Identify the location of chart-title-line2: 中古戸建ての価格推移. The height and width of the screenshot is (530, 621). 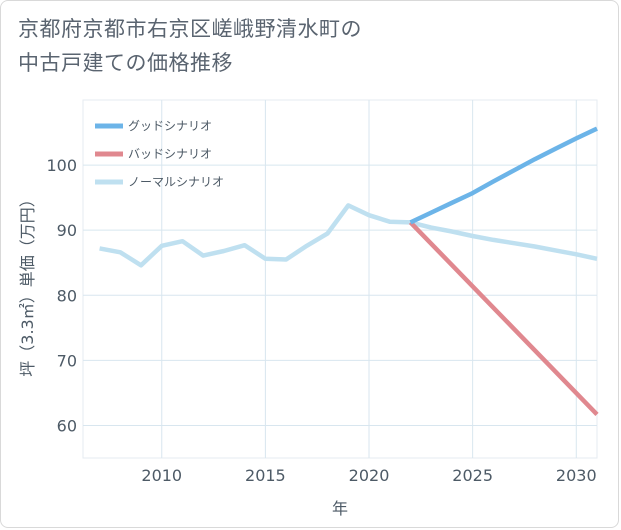
(125, 63).